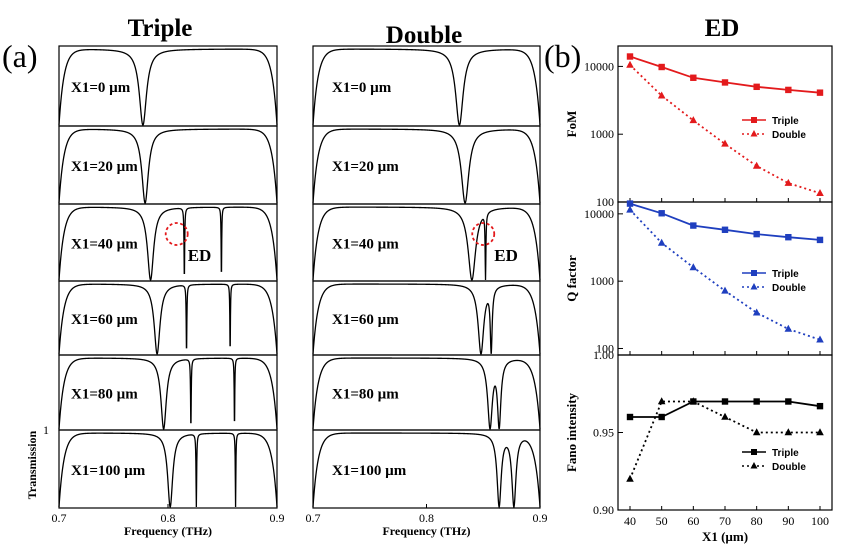  Describe the element at coordinates (662, 521) in the screenshot. I see `x-tick-label: 50` at that location.